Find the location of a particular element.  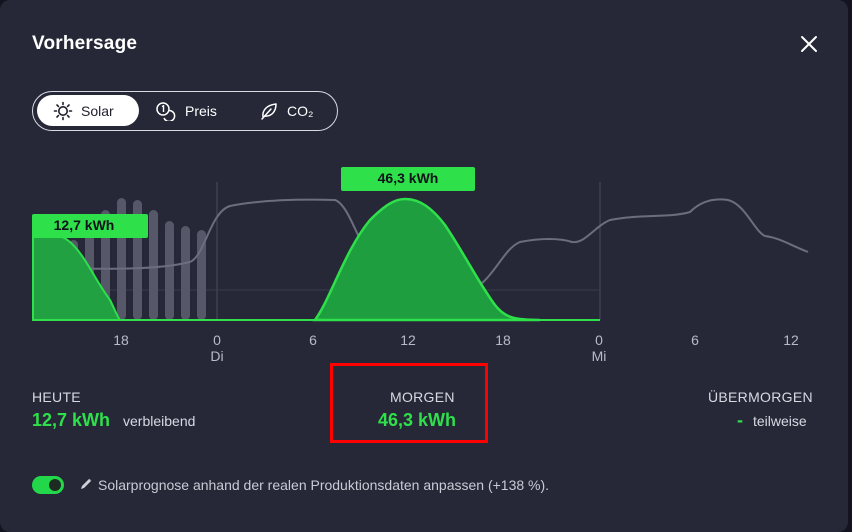

today-callout-box is located at coordinates (90, 226).